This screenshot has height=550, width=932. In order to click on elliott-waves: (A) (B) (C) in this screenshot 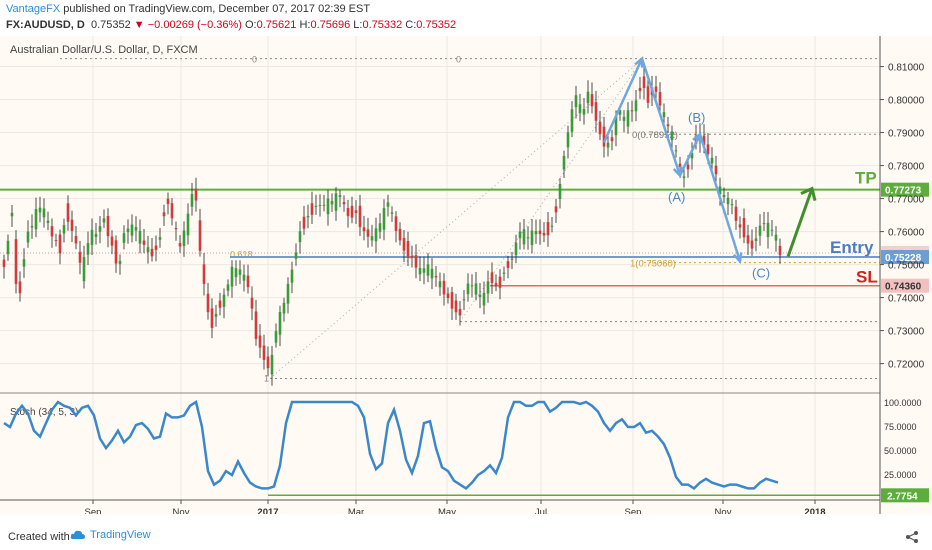, I will do `click(686, 168)`.